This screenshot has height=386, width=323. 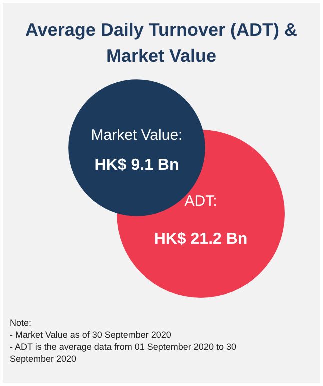 What do you see at coordinates (123, 353) in the screenshot?
I see `text: - ADT is the average data from 01 September 2020 to 30 September 2020` at bounding box center [123, 353].